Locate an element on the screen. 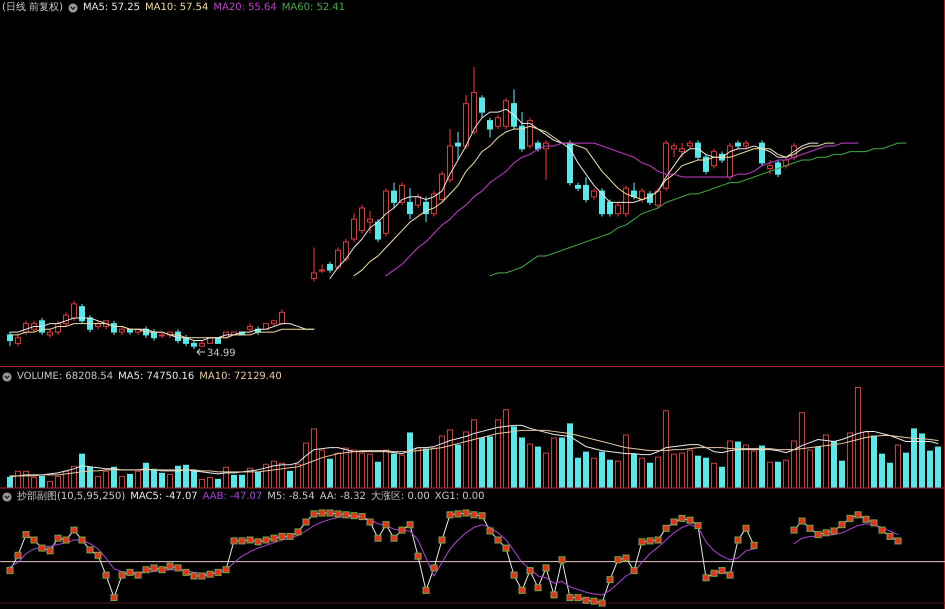 The height and width of the screenshot is (609, 945). chart-title: 抄部副图(10,5,95,250) is located at coordinates (71, 497).